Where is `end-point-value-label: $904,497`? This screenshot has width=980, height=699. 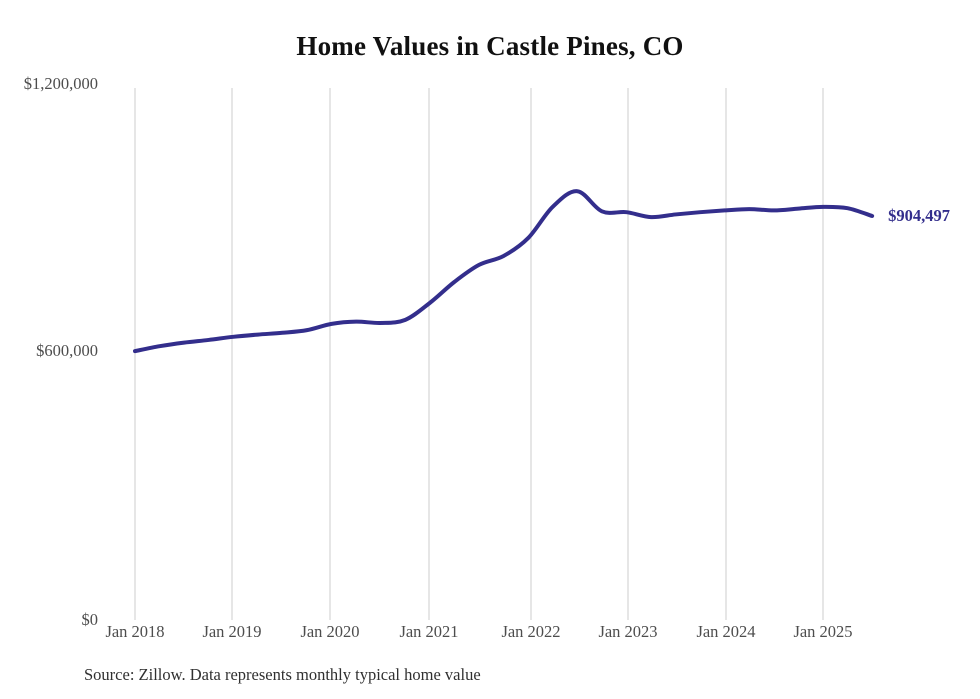 end-point-value-label: $904,497 is located at coordinates (919, 215).